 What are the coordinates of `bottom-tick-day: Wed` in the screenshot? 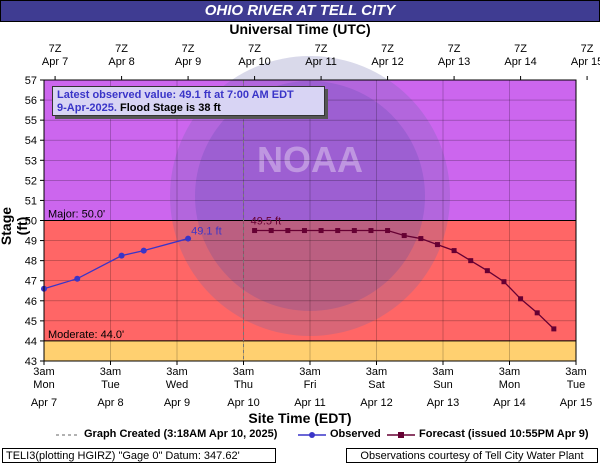 It's located at (177, 385).